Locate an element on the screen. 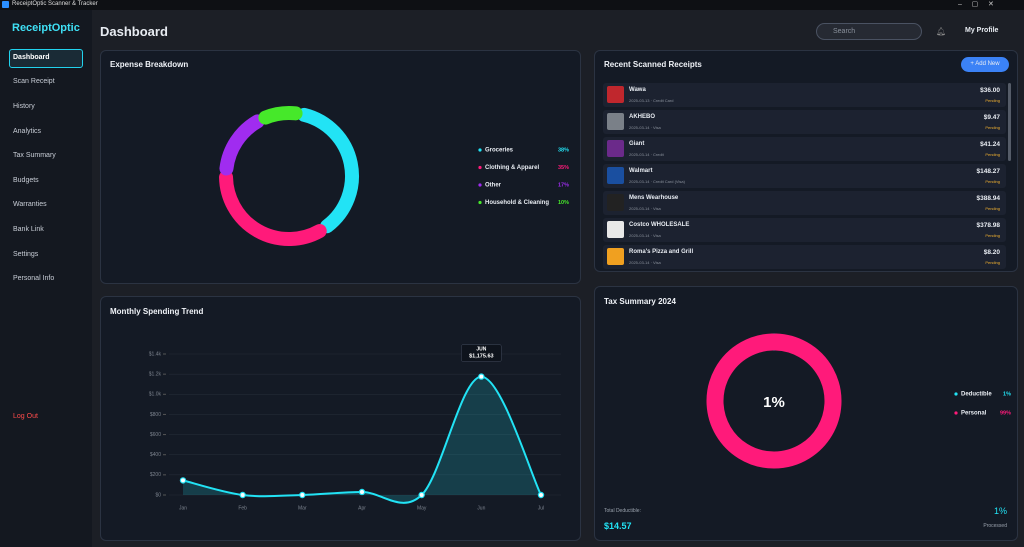  total-label: Total Deductible: is located at coordinates (622, 511).